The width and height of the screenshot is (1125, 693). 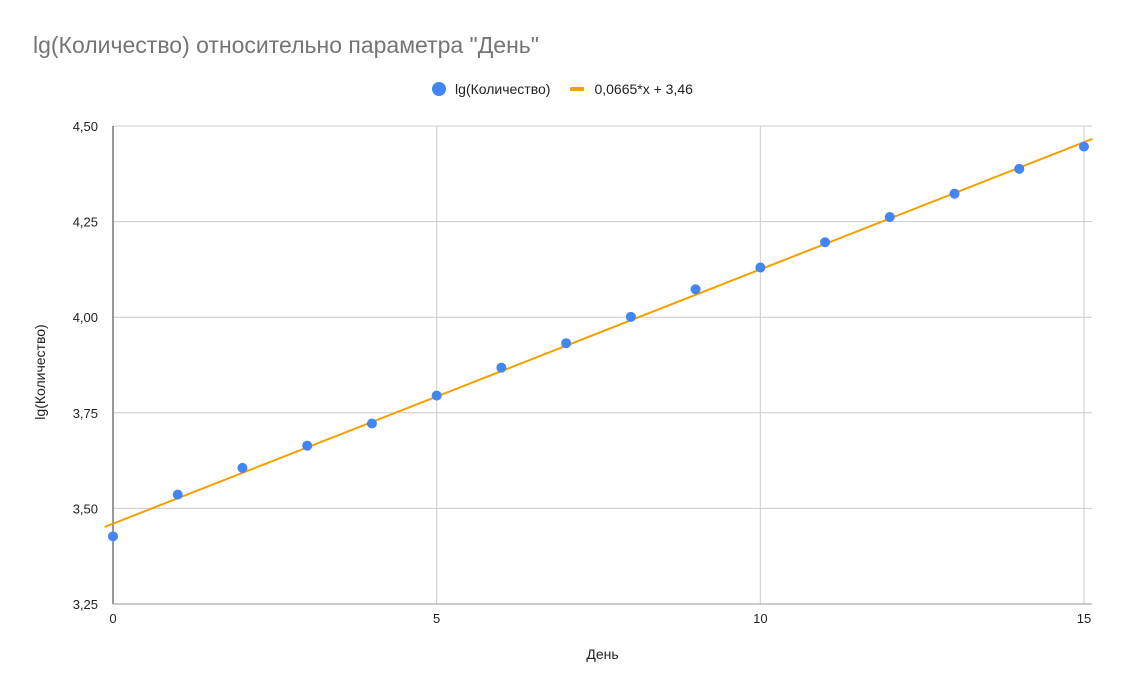 What do you see at coordinates (85, 222) in the screenshot?
I see `y-tick-label: 4,25` at bounding box center [85, 222].